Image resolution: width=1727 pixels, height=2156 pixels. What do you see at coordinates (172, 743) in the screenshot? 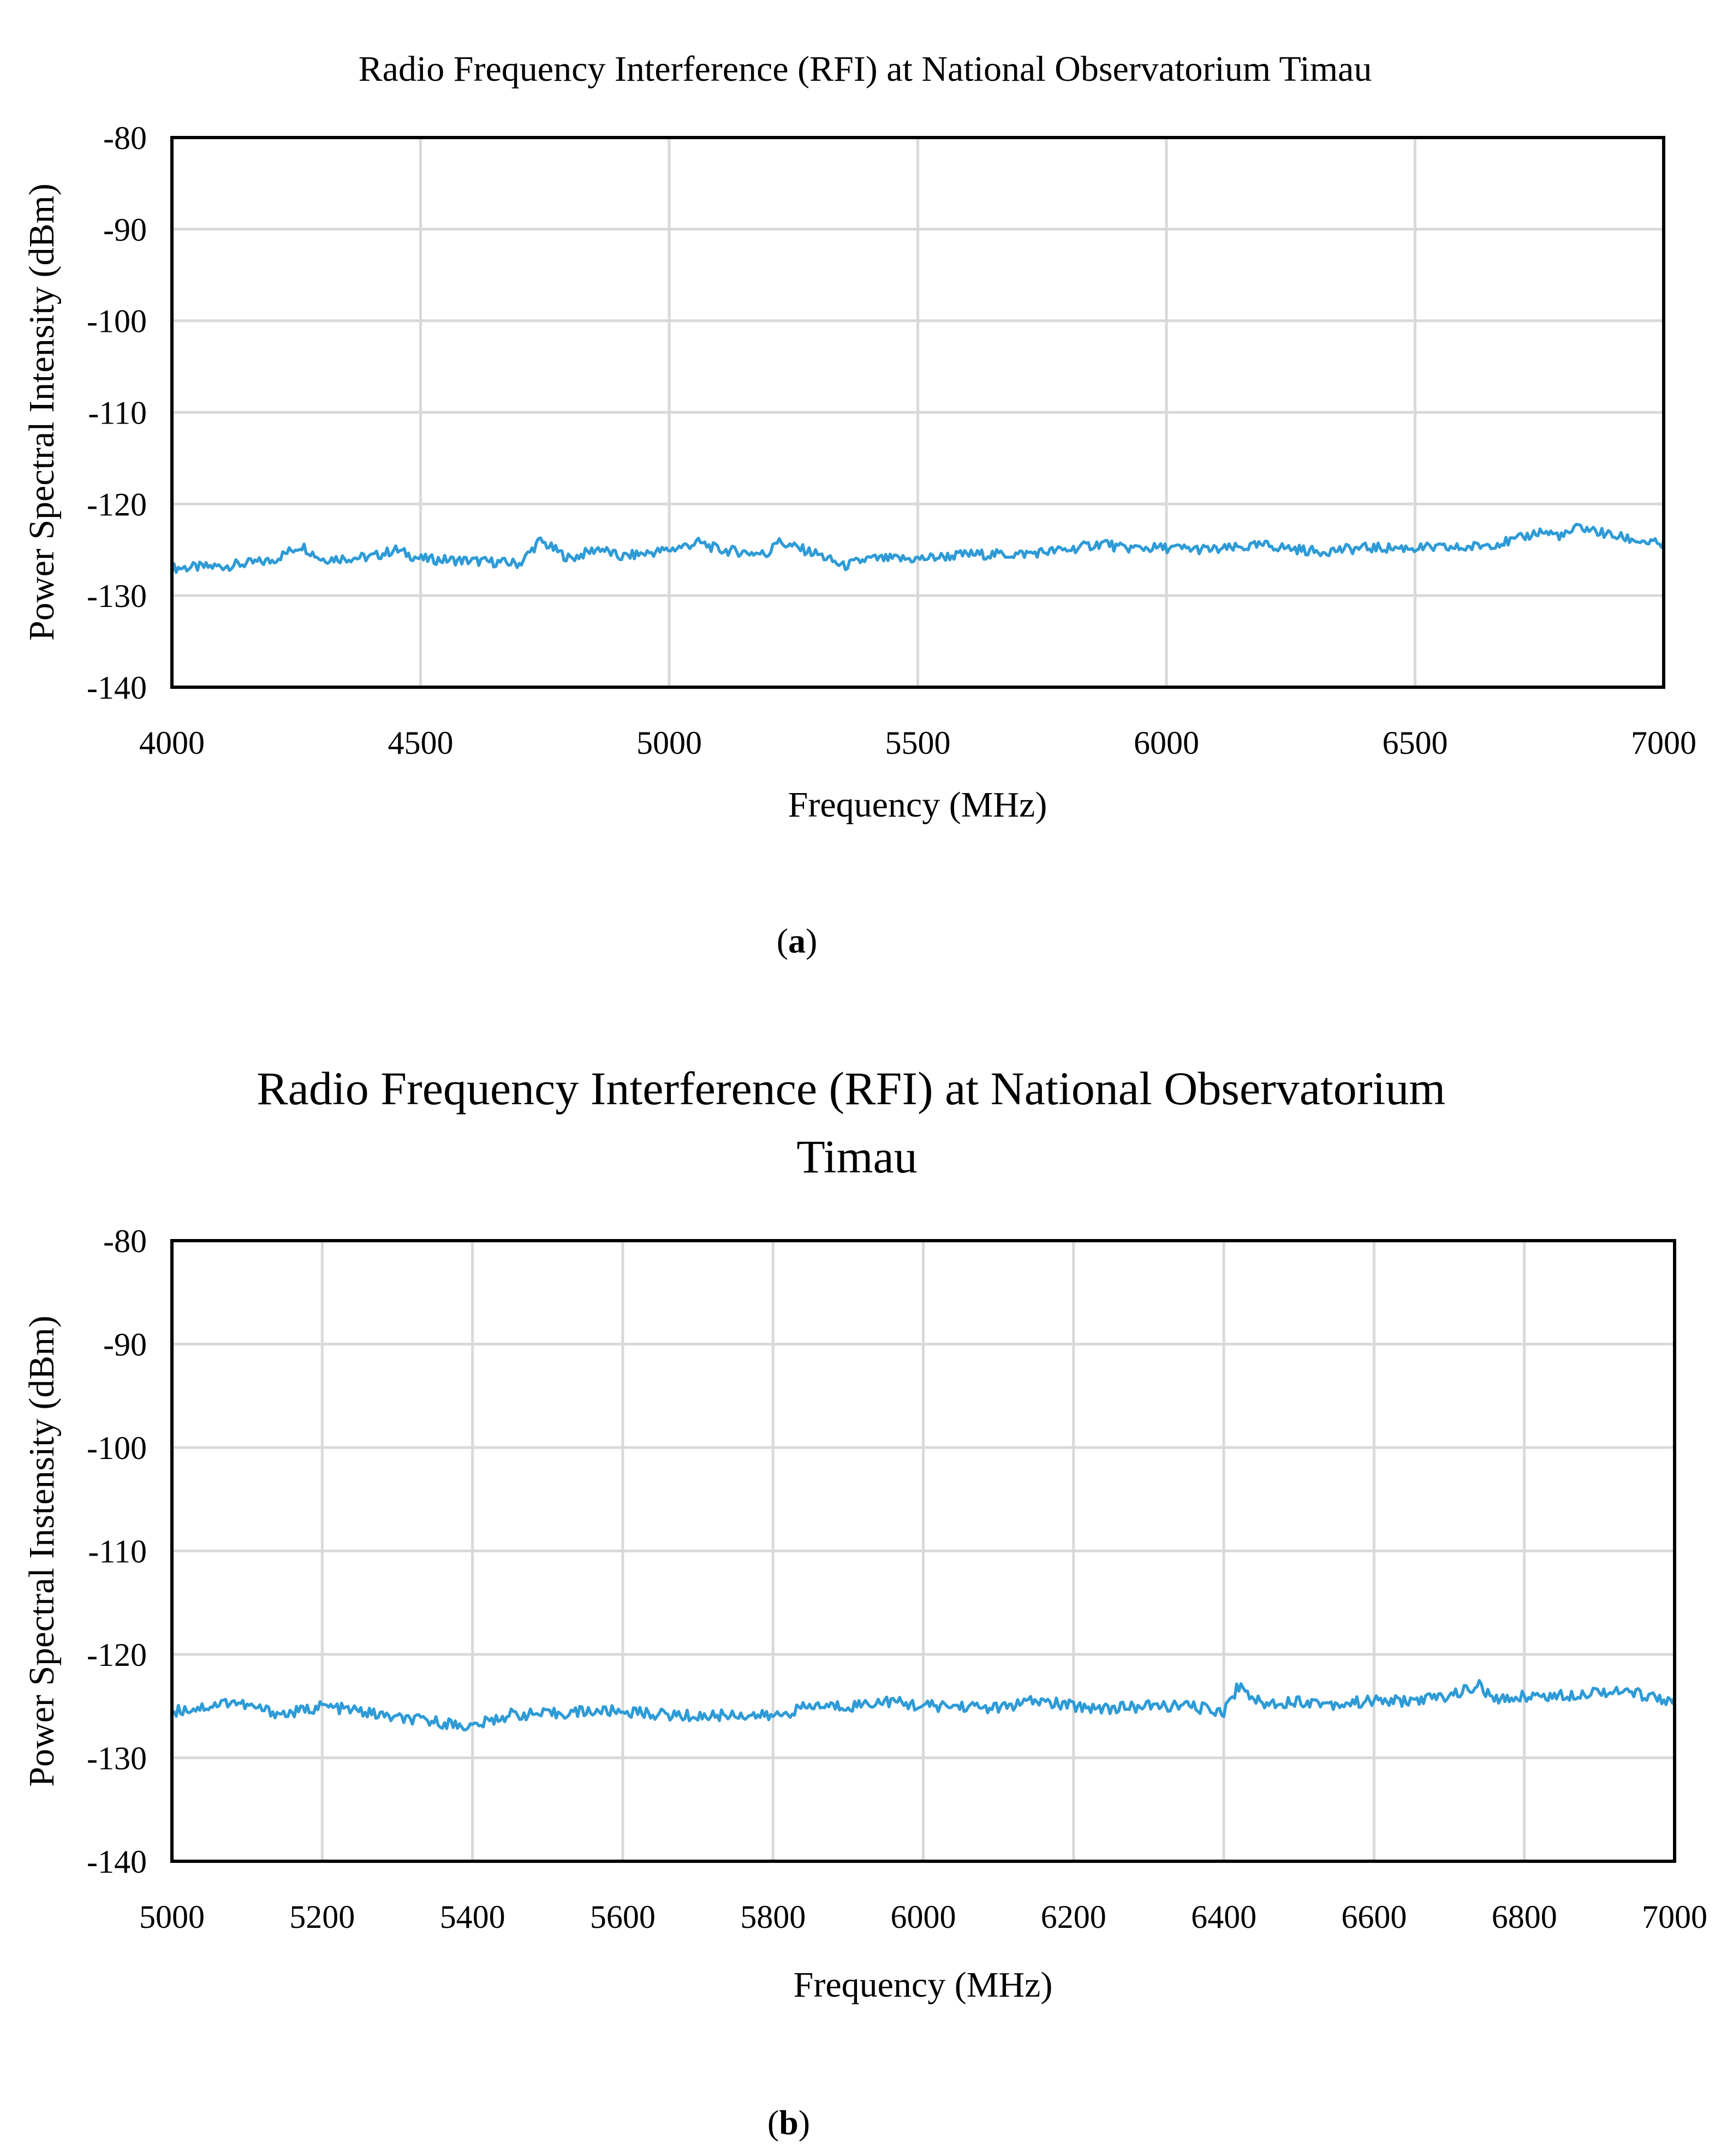
I see `x-tick-label: 4000` at bounding box center [172, 743].